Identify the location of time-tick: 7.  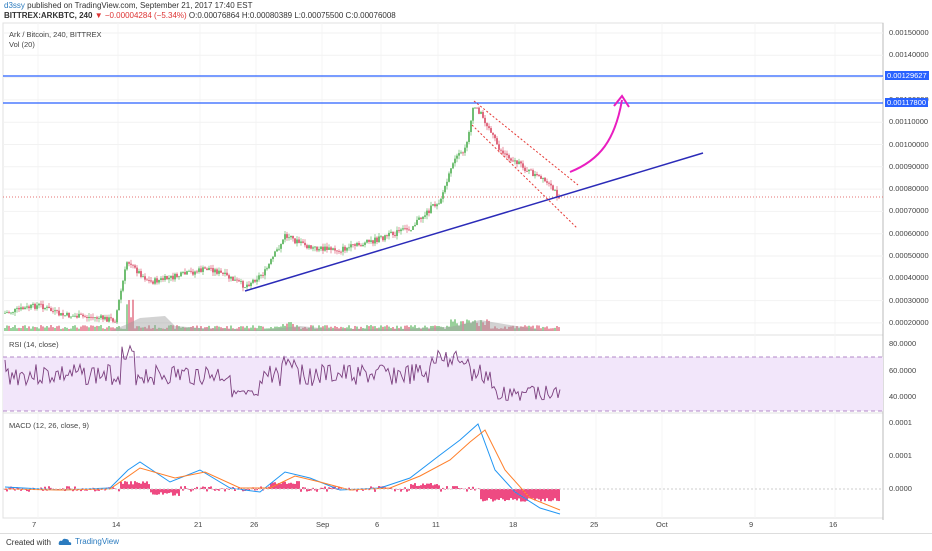
(34, 524).